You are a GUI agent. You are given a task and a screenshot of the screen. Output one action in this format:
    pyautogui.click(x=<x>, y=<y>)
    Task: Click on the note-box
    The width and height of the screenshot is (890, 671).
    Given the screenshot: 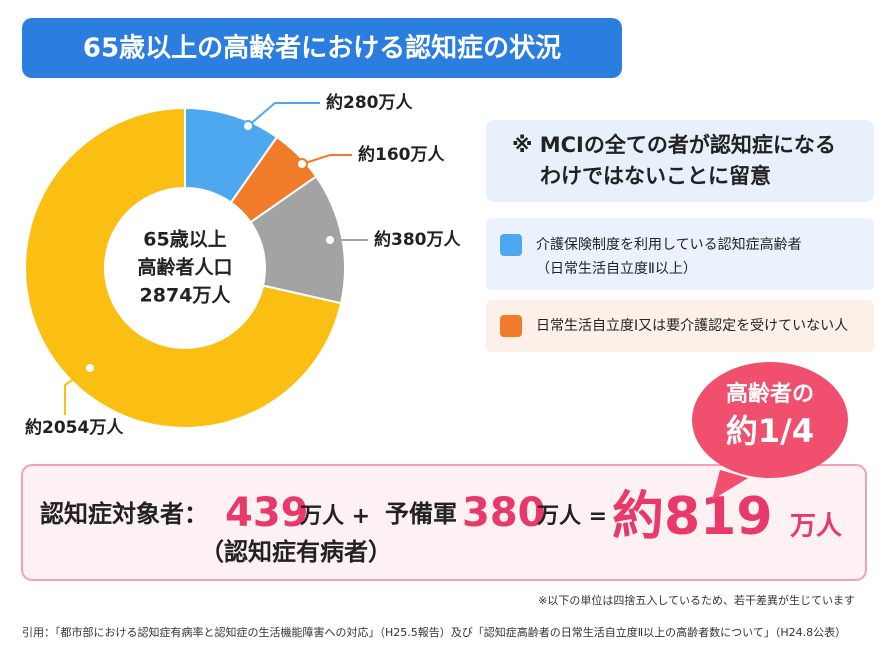 What is the action you would take?
    pyautogui.click(x=680, y=161)
    